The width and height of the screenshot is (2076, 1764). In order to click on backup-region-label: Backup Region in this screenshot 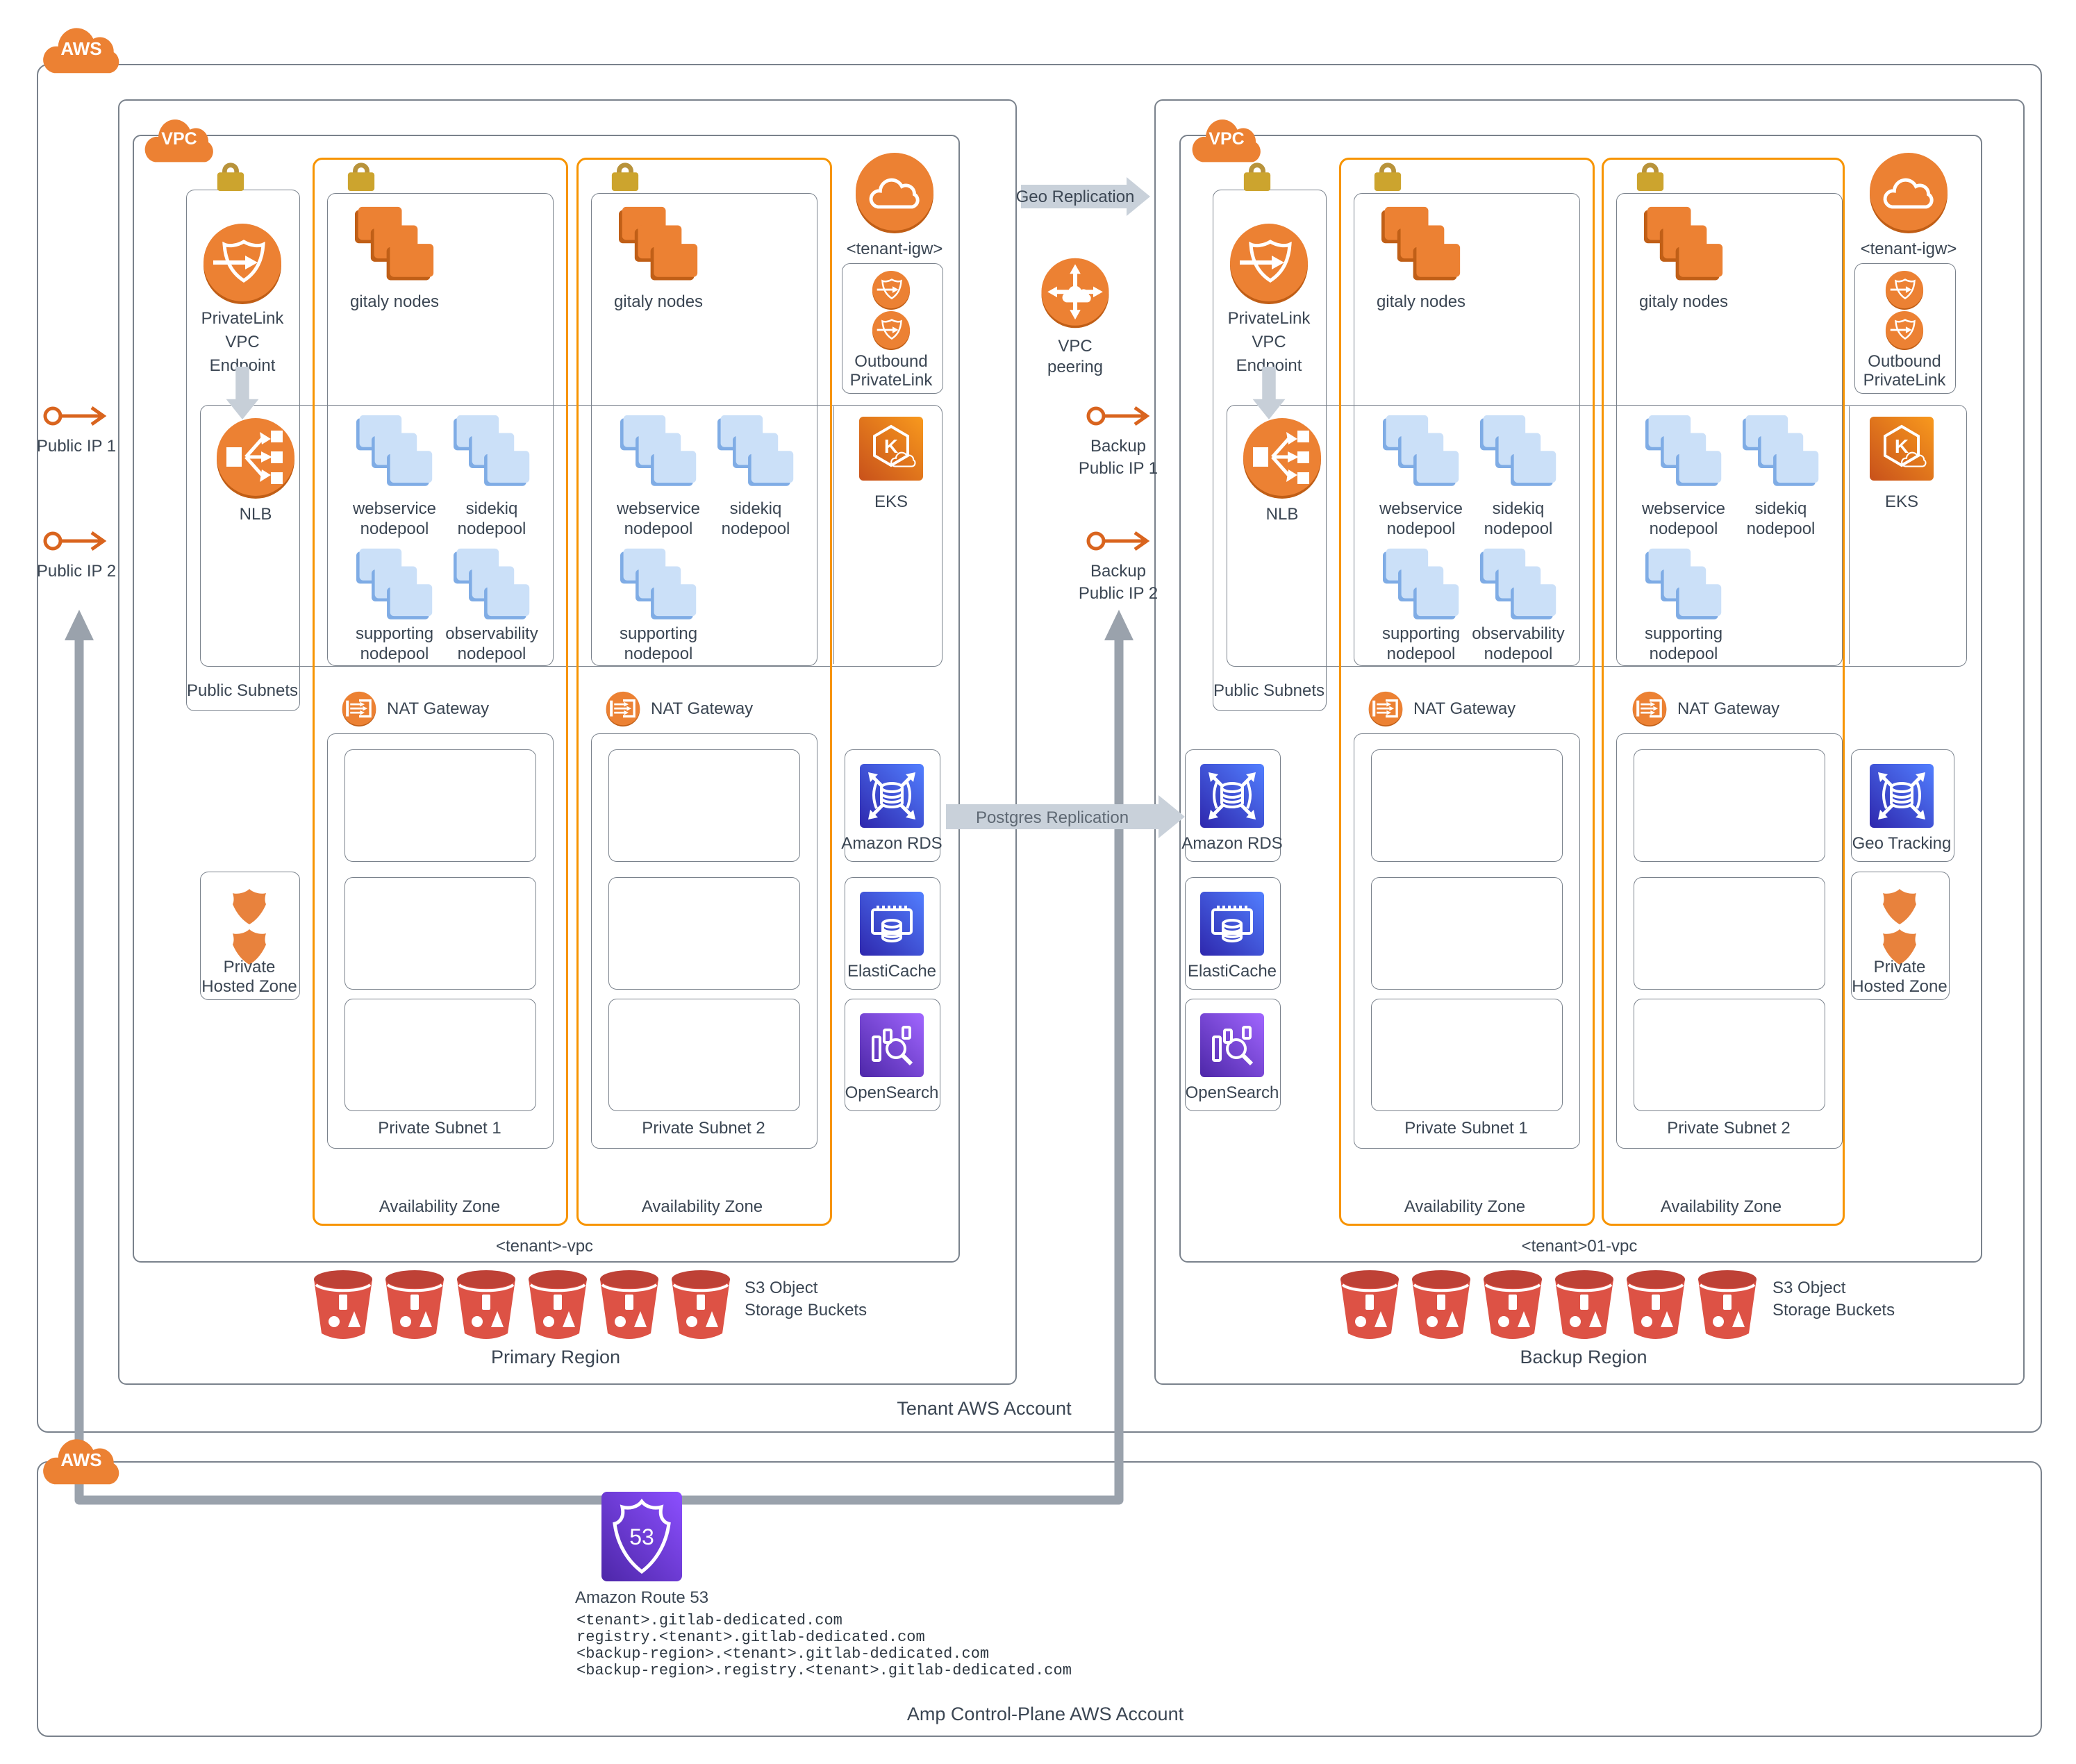, I will do `click(1584, 1357)`.